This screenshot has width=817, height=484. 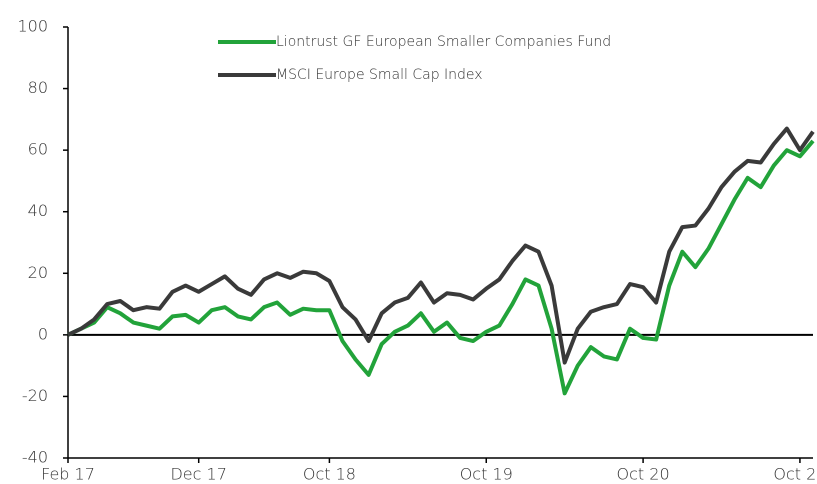 What do you see at coordinates (795, 474) in the screenshot?
I see `x-tick-label: Oct 21` at bounding box center [795, 474].